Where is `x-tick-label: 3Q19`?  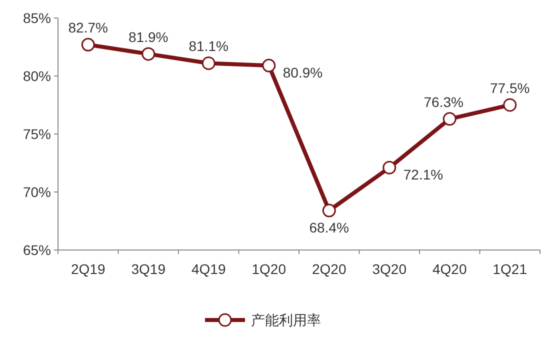
x-tick-label: 3Q19 is located at coordinates (148, 269).